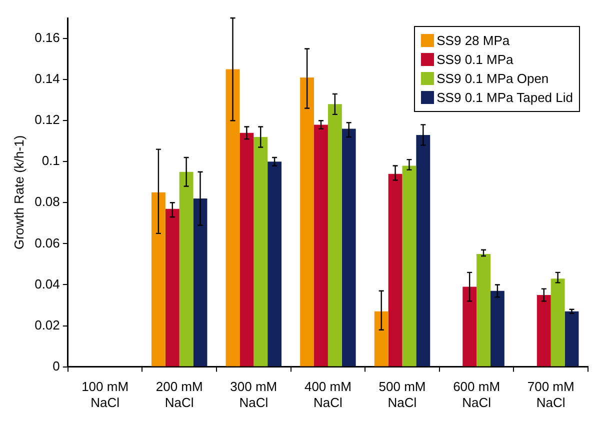 This screenshot has height=423, width=600. I want to click on legend-label: SS9 0.1 MPa, so click(475, 59).